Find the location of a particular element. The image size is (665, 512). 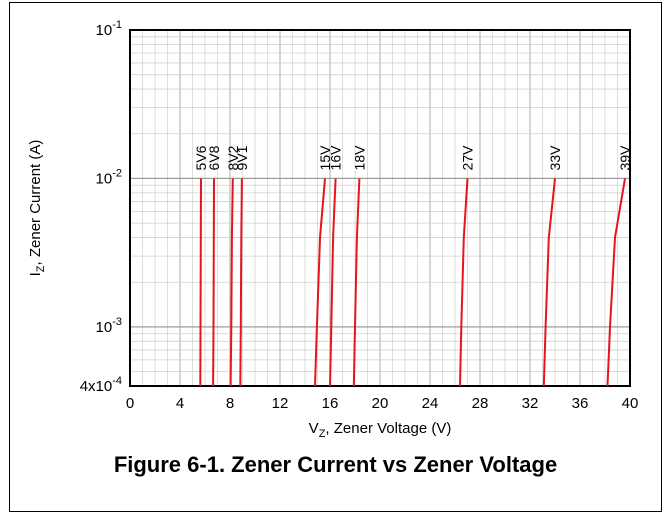

y-tick-label: 10⁻³ is located at coordinates (109, 326).